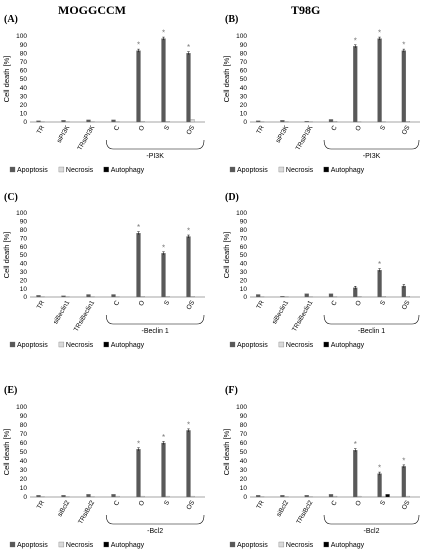 The height and width of the screenshot is (550, 427). Describe the element at coordinates (24, 62) in the screenshot. I see `y-tick-label: 70` at that location.